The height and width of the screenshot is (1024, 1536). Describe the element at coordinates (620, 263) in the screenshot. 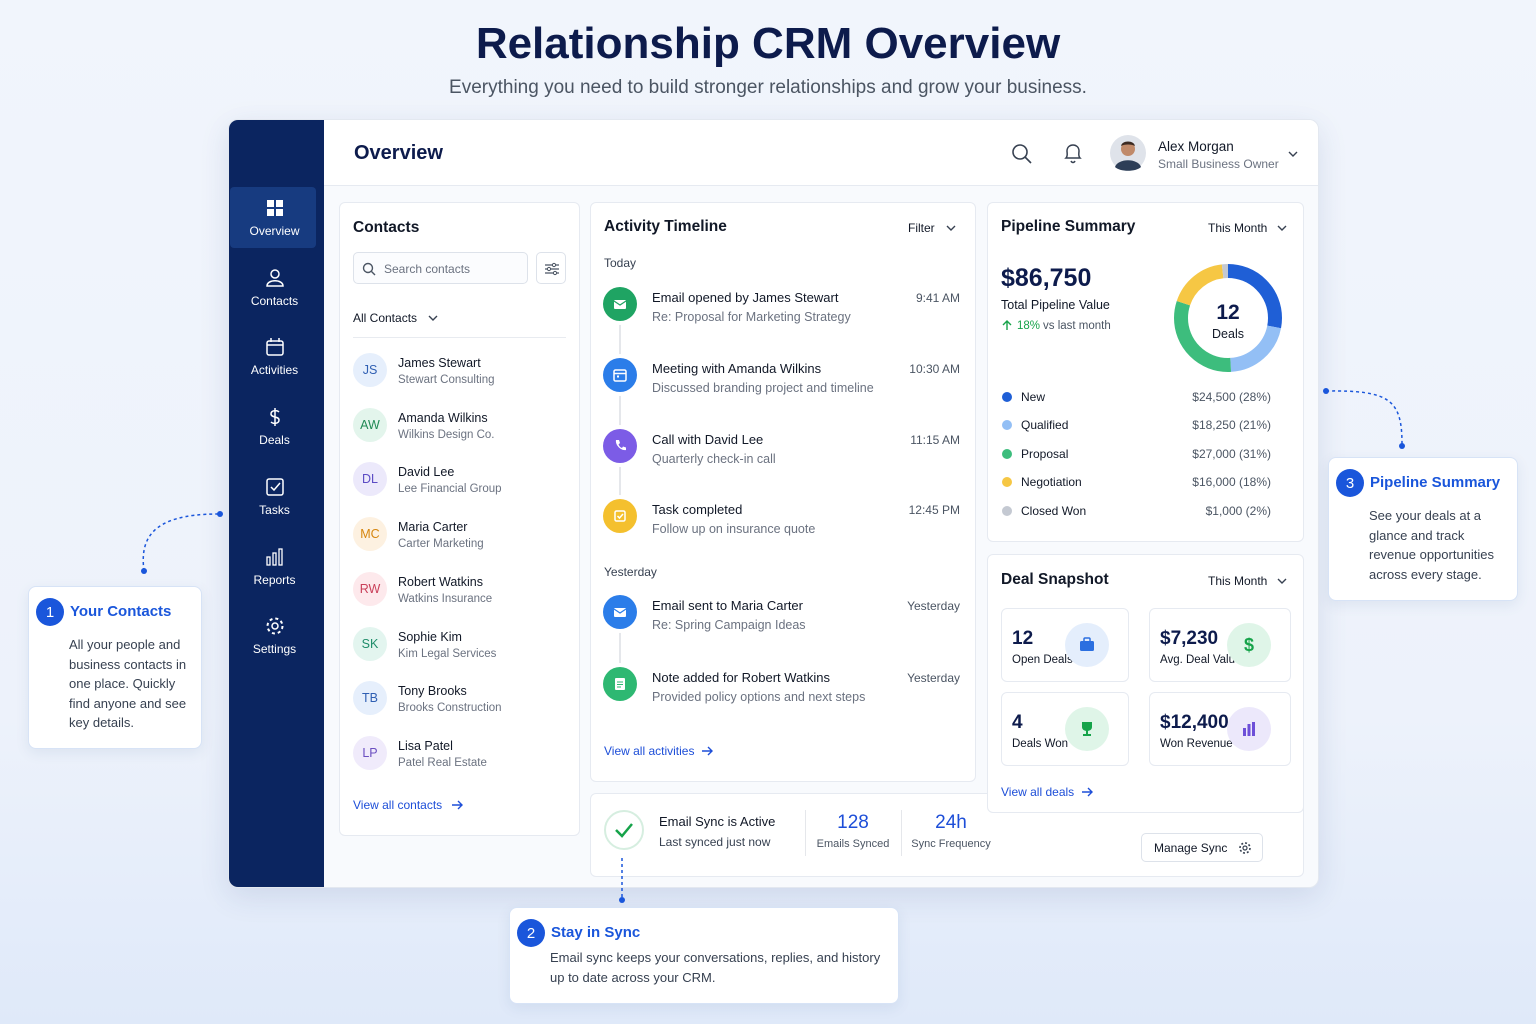

I see `group-label: Today` at that location.